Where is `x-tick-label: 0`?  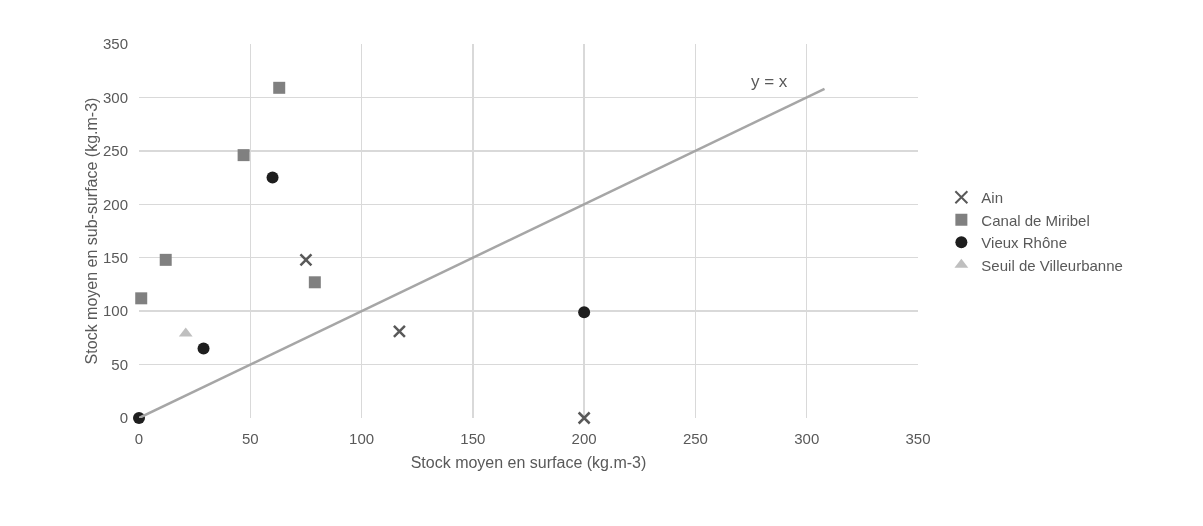
x-tick-label: 0 is located at coordinates (139, 438).